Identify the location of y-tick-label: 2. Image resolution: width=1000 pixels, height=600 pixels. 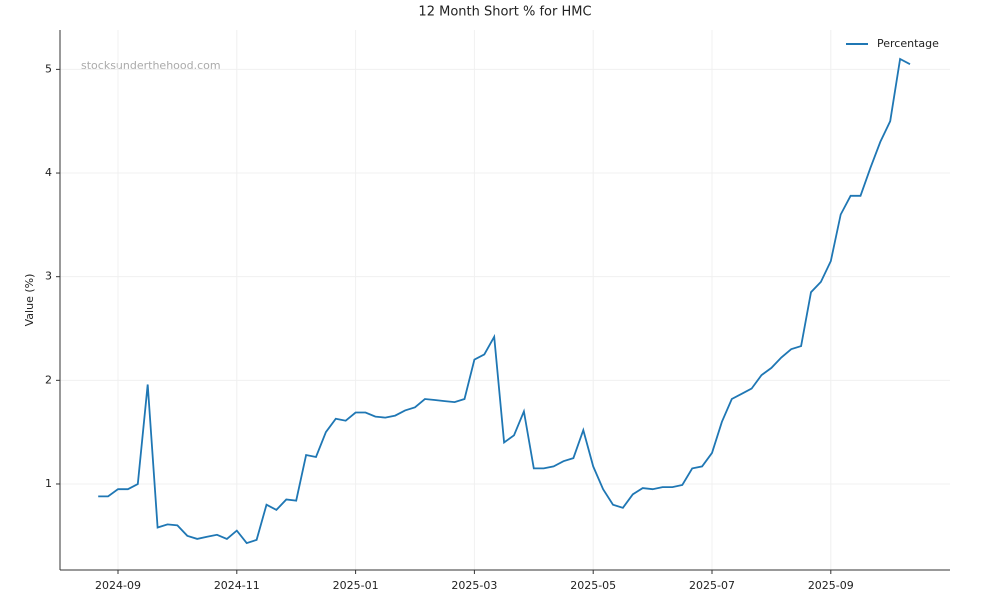
(48, 379).